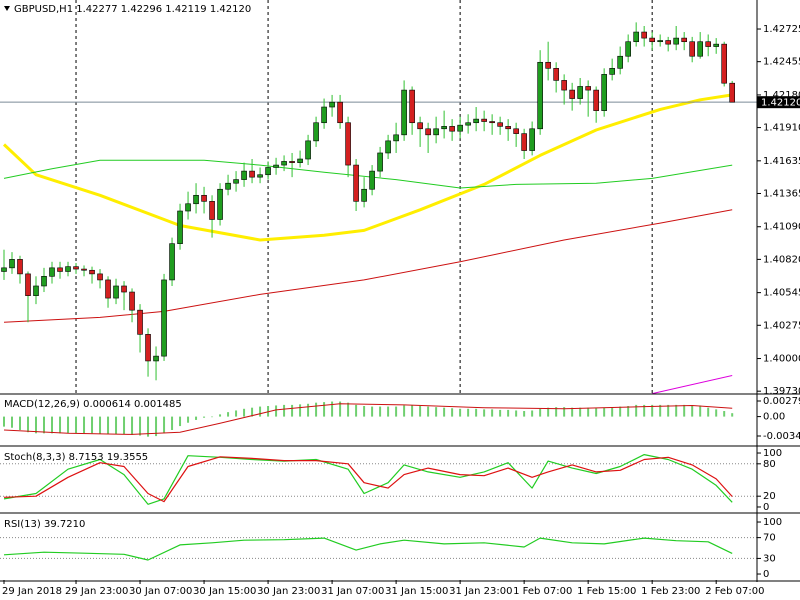 The width and height of the screenshot is (800, 600). Describe the element at coordinates (288, 591) in the screenshot. I see `x-tick-label: 30 Jan 23:00` at that location.